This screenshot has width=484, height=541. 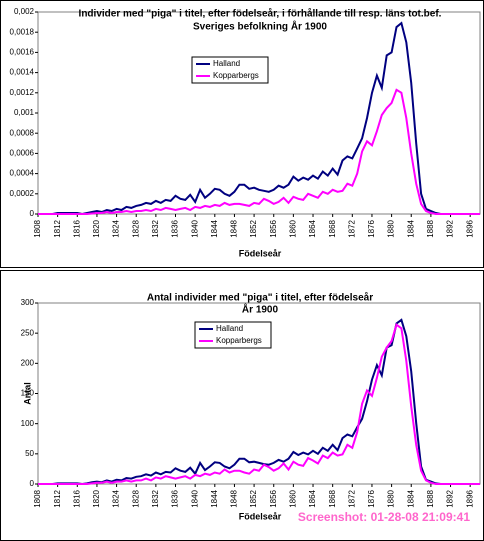 I want to click on y-tick-label: 0,0004, so click(x=22, y=173).